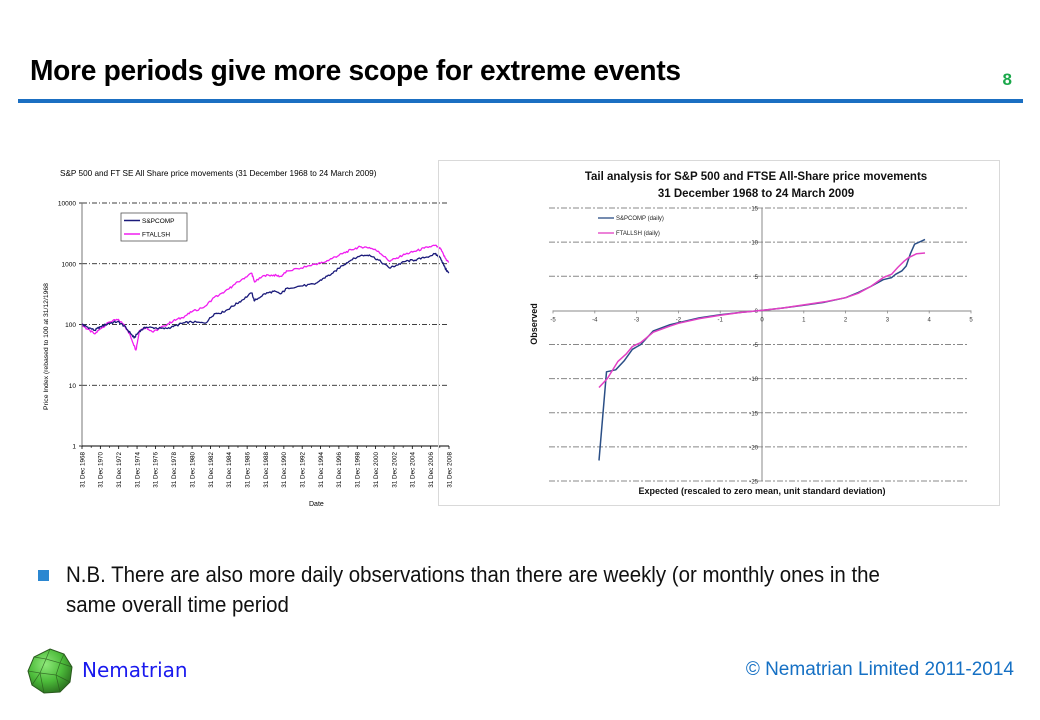  Describe the element at coordinates (339, 470) in the screenshot. I see `left-chart-x-tick-label: 31 Dec 1996` at that location.